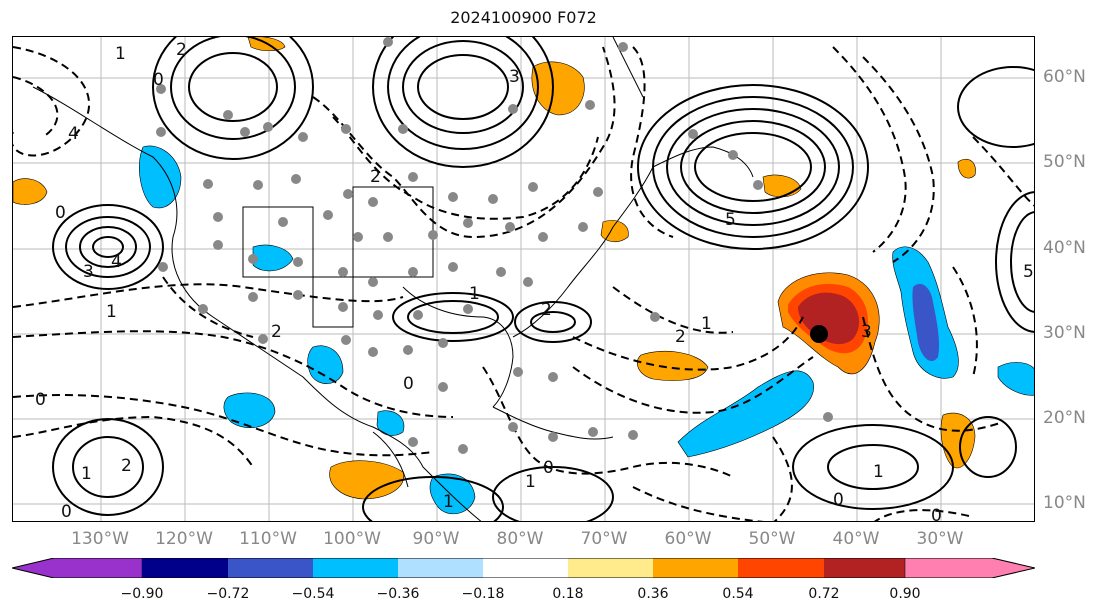 The width and height of the screenshot is (1105, 615). Describe the element at coordinates (653, 594) in the screenshot. I see `colorbar-tick: 0.36` at that location.